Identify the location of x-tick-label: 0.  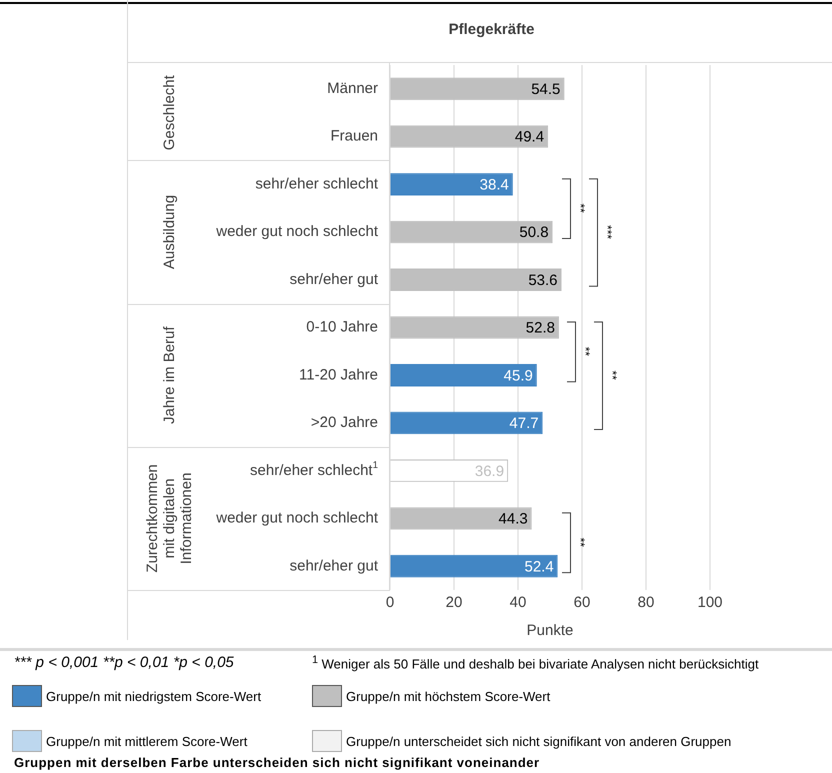
(390, 603).